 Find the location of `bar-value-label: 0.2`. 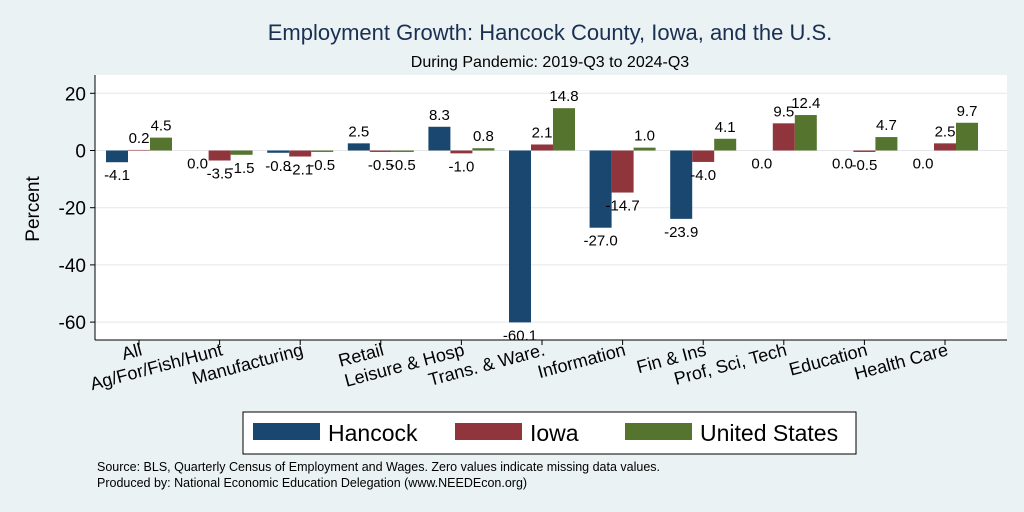

bar-value-label: 0.2 is located at coordinates (139, 138).